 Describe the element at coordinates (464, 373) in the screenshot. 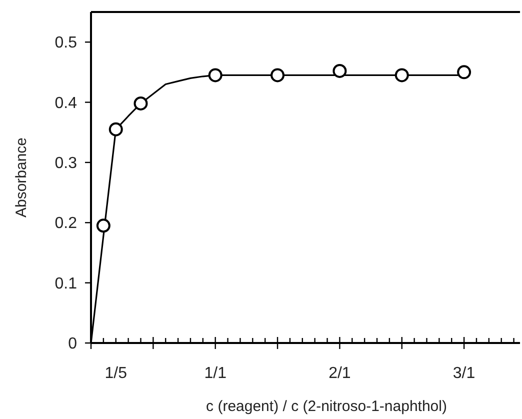

I see `x-tick-label: 3/1` at that location.